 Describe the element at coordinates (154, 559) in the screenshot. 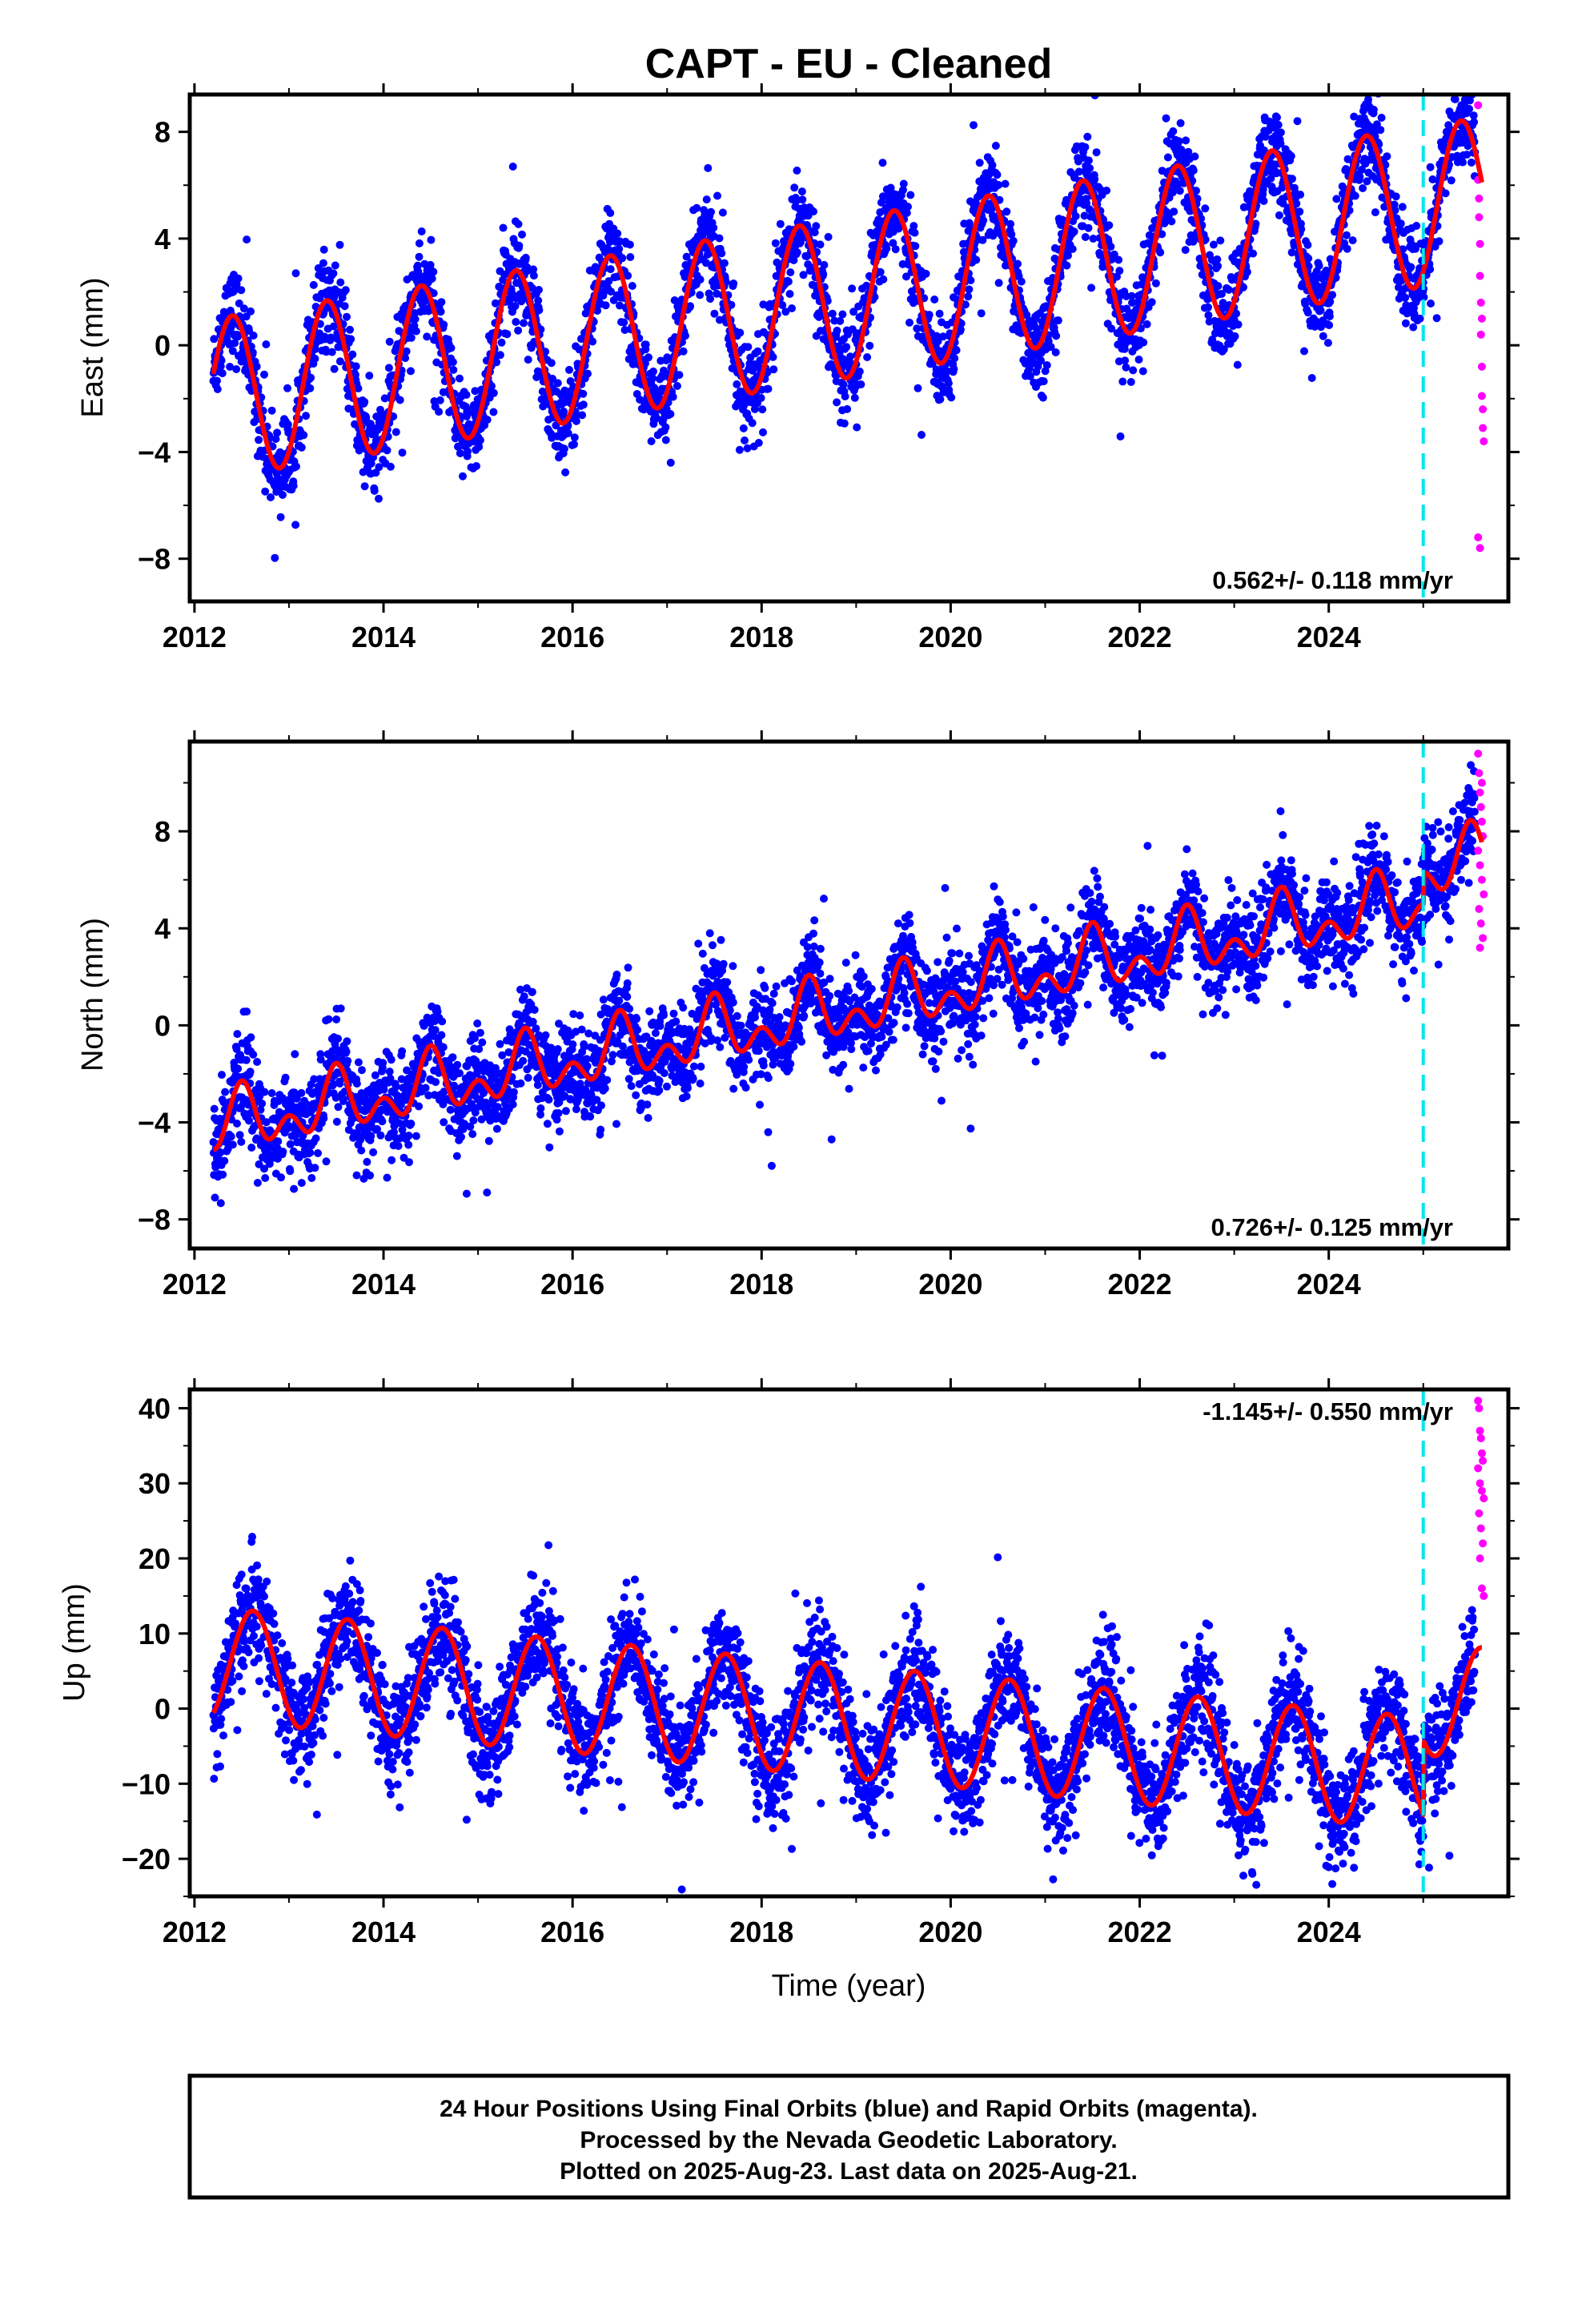

I see `east-y-tick-label: −8` at that location.